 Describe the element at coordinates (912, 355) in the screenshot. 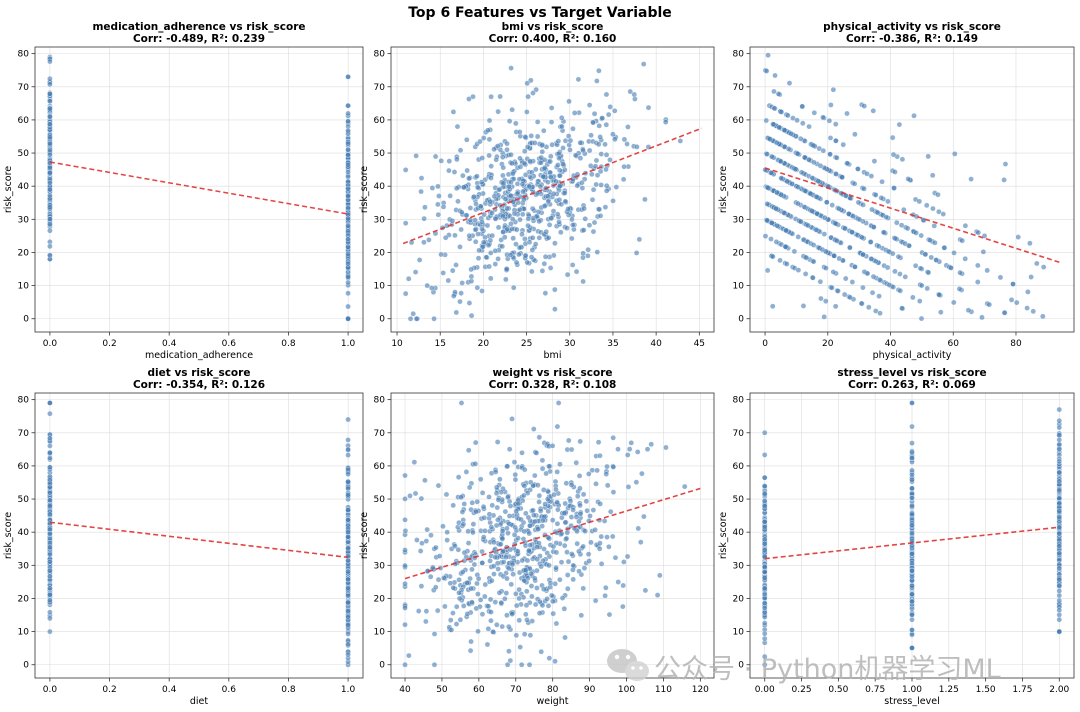

I see `x-axis-label: physical_activity` at that location.